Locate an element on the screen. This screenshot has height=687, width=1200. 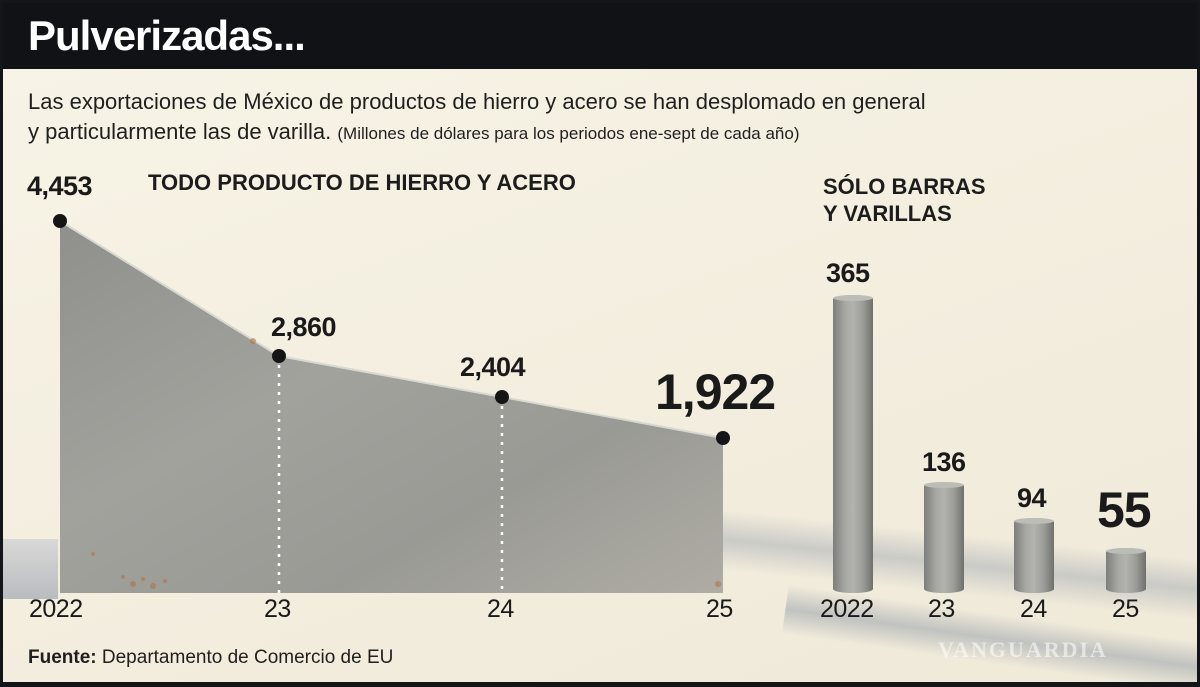
description-line-2: y particularmente las de varilla. is located at coordinates (180, 131).